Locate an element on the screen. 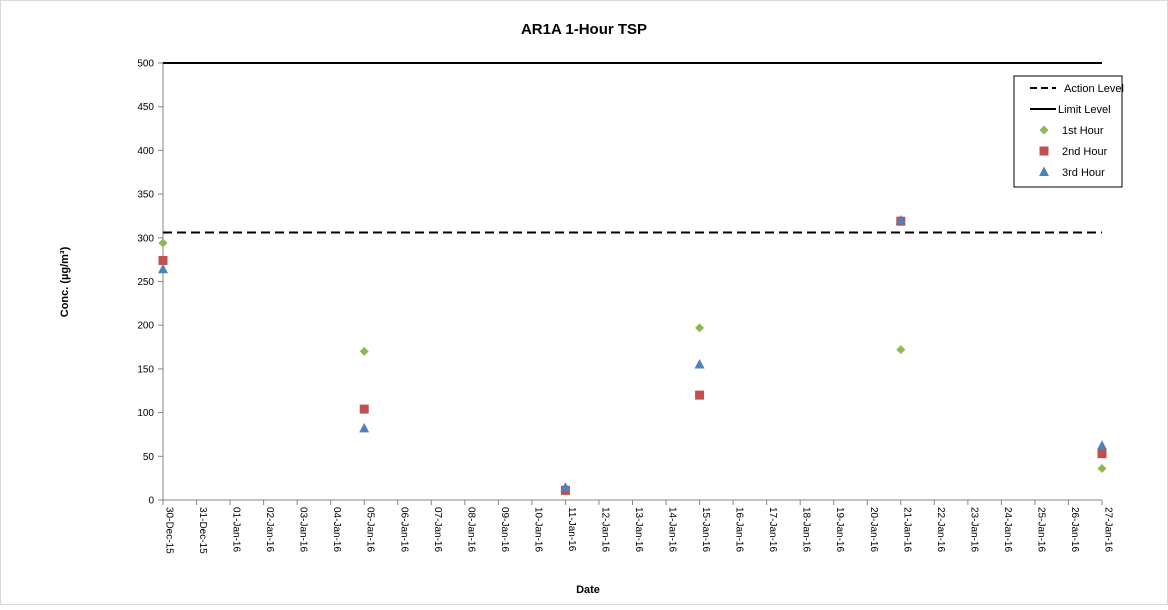  legend-label: 3rd Hour is located at coordinates (1083, 173).